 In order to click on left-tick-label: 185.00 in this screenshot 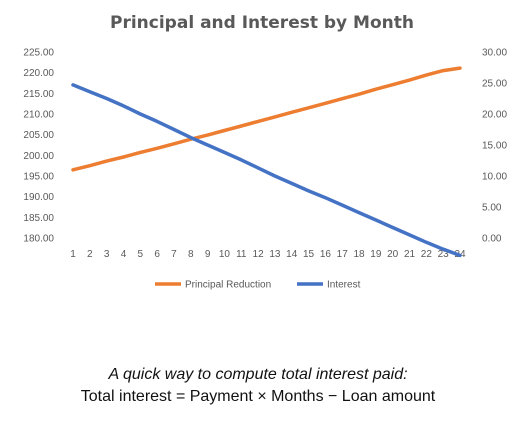, I will do `click(38, 218)`.